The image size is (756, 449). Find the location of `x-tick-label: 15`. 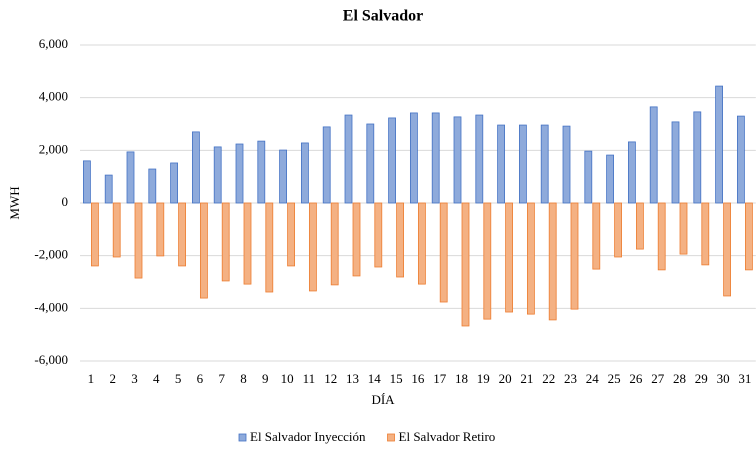

x-tick-label: 15 is located at coordinates (396, 378).